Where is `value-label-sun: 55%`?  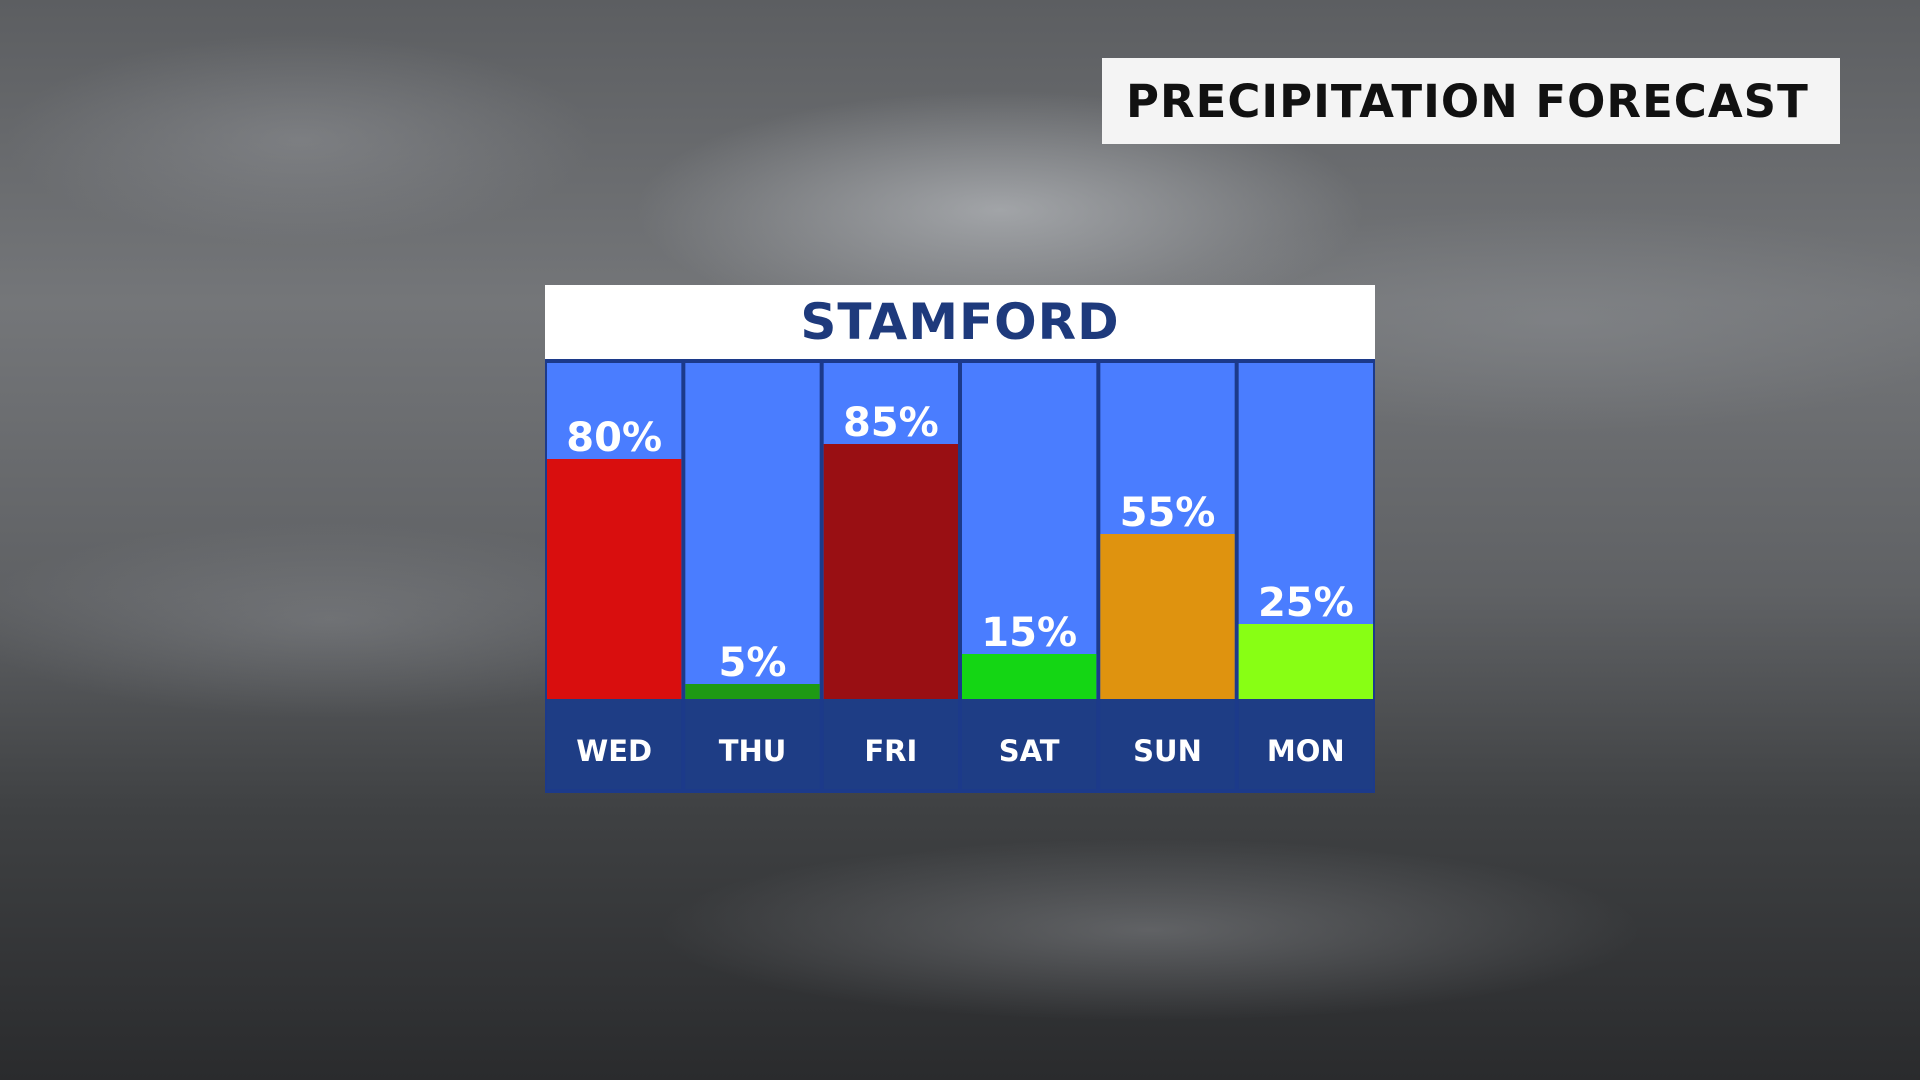
value-label-sun: 55% is located at coordinates (1168, 513).